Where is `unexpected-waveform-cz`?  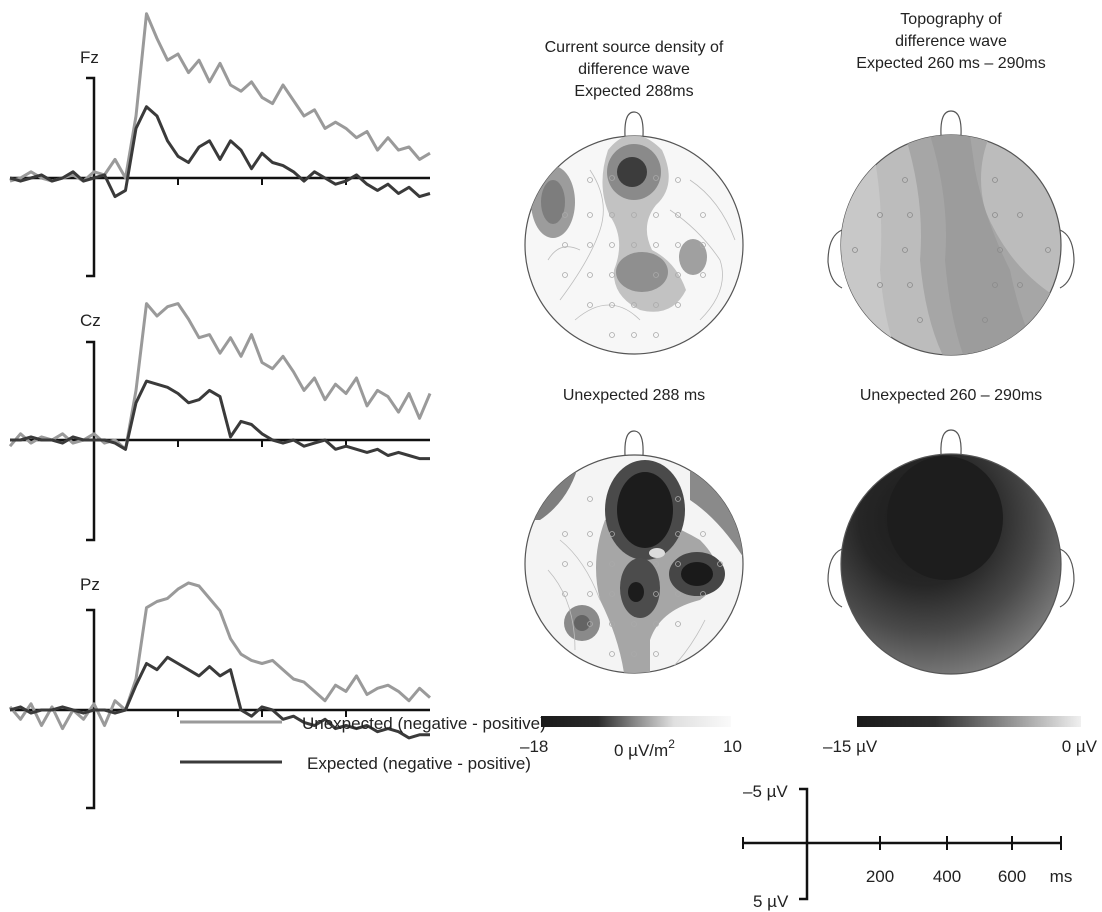
unexpected-waveform-cz is located at coordinates (220, 376).